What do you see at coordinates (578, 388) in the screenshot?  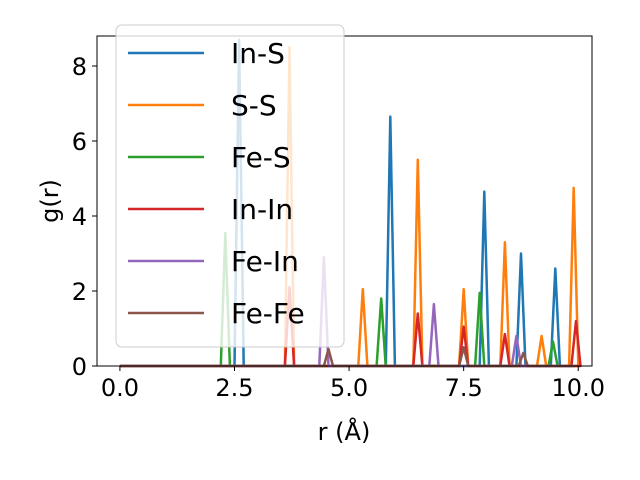 I see `x-tick-label: 10.0` at bounding box center [578, 388].